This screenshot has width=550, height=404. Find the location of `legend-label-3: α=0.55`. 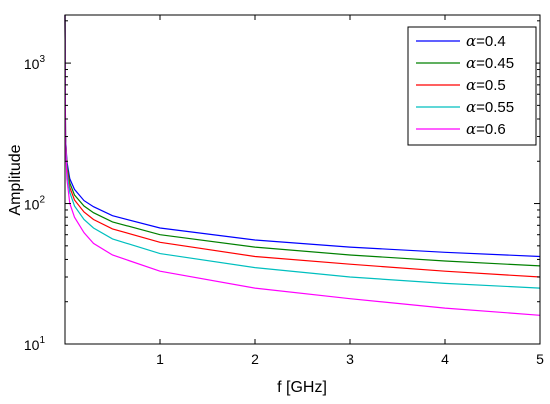

legend-label-3: α=0.55 is located at coordinates (490, 107).